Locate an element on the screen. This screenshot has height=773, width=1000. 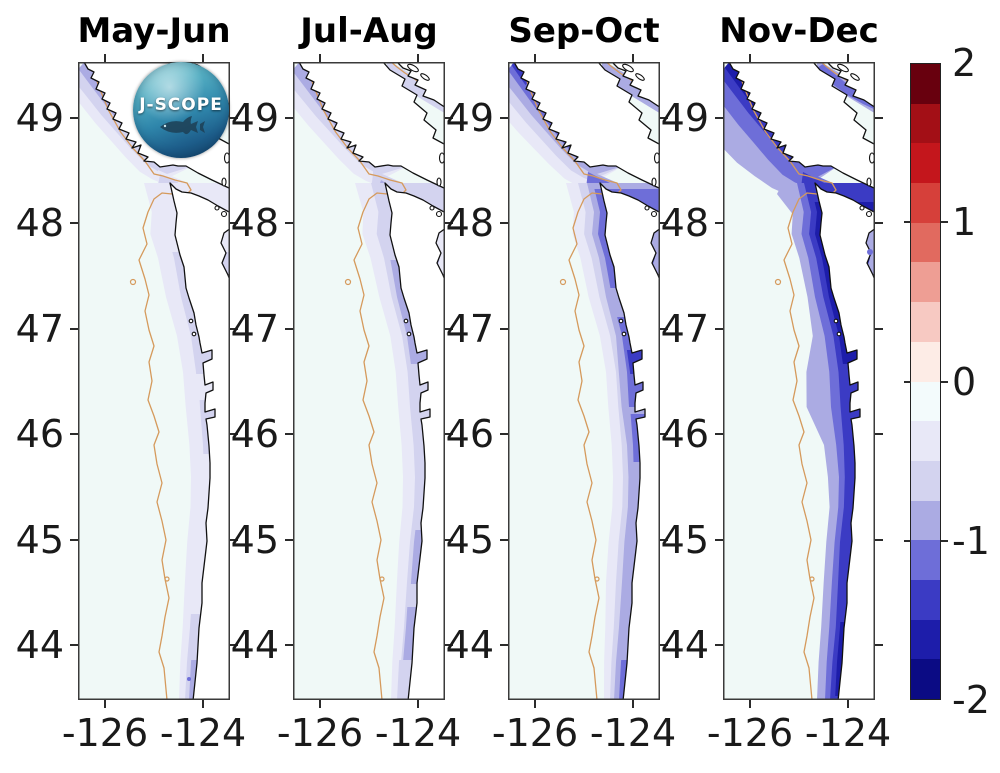
map-panel-jul-aug is located at coordinates (369, 381).